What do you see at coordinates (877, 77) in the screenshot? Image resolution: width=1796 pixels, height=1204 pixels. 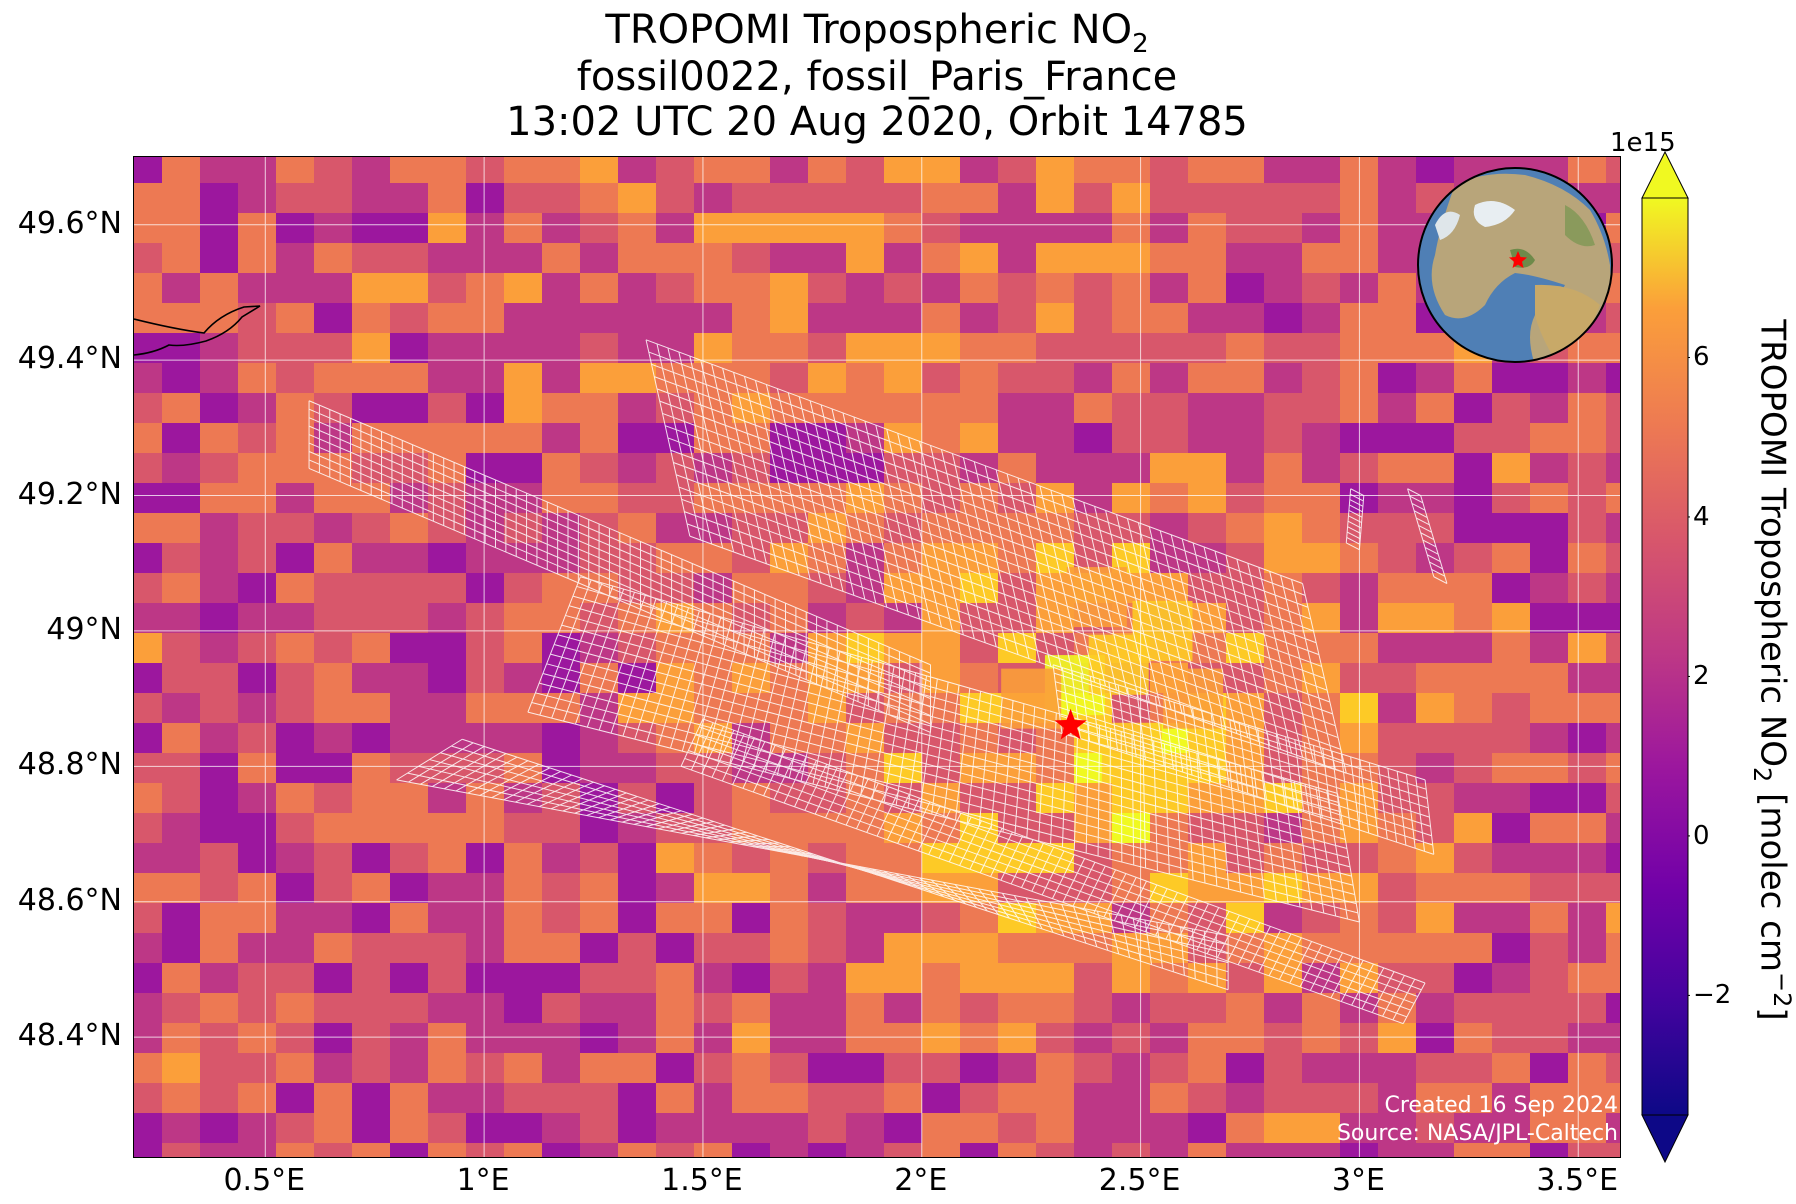 I see `plot-title-line2: fossil0022, fossil_Paris_France` at bounding box center [877, 77].